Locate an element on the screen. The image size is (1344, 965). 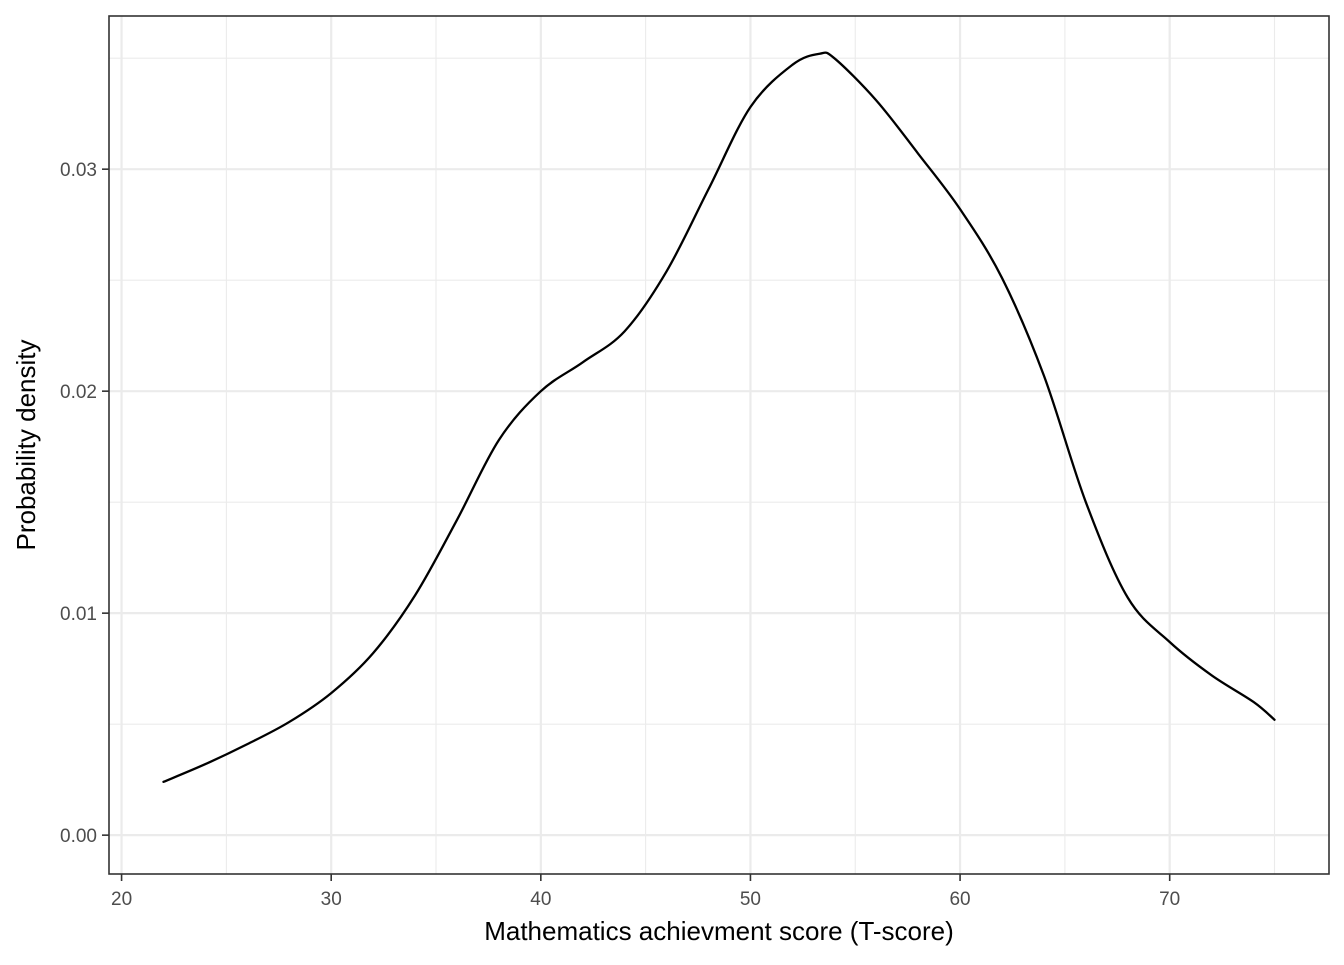
x-tick-label: 60 is located at coordinates (959, 899).